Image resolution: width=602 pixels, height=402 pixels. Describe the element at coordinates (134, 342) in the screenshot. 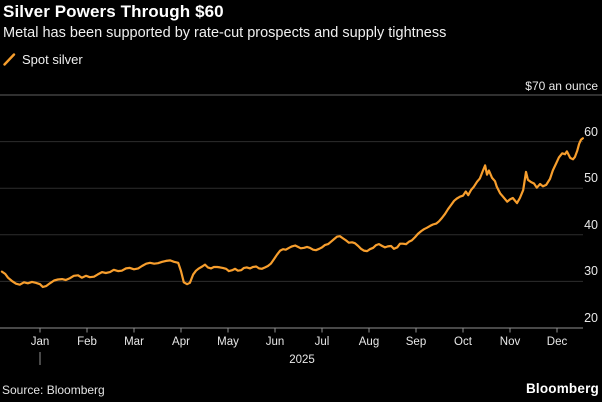

I see `month-label-mar: Mar` at that location.